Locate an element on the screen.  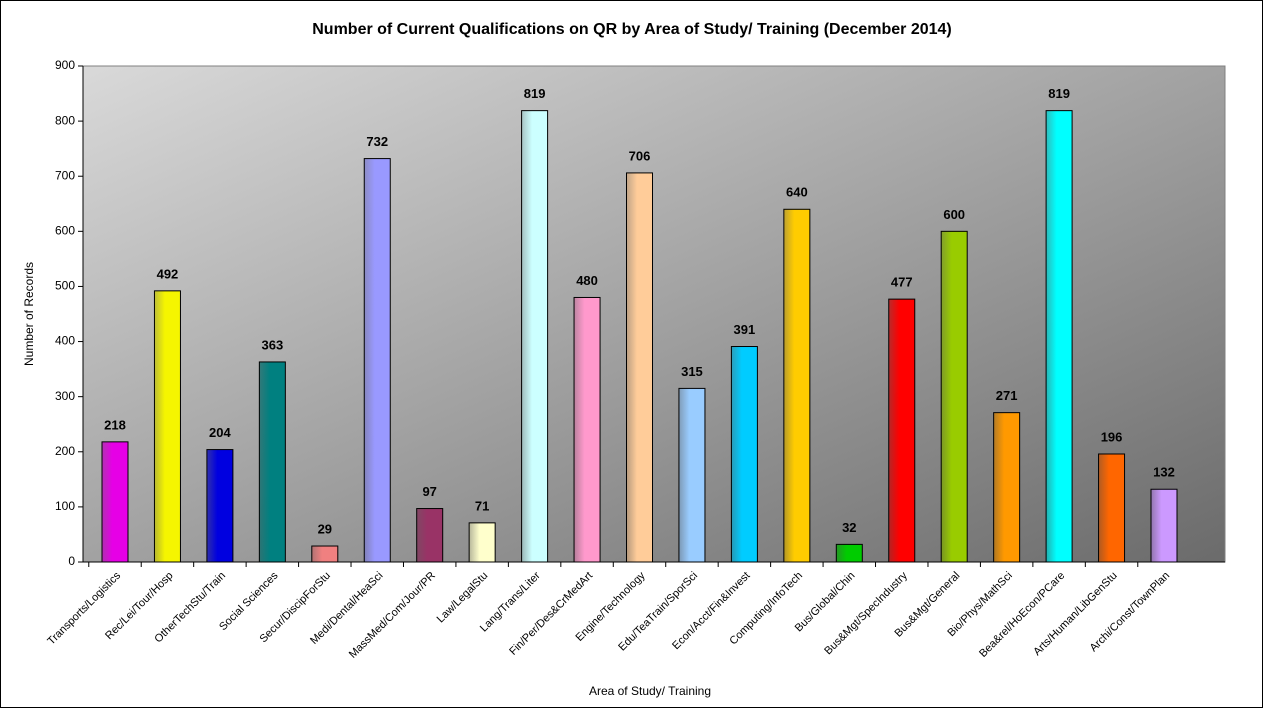
y-tick-label: 200 is located at coordinates (65, 451).